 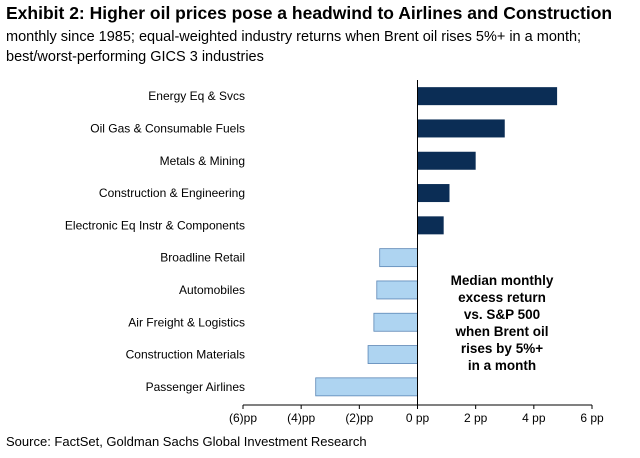 What do you see at coordinates (359, 418) in the screenshot?
I see `x-tick-label: (2)pp` at bounding box center [359, 418].